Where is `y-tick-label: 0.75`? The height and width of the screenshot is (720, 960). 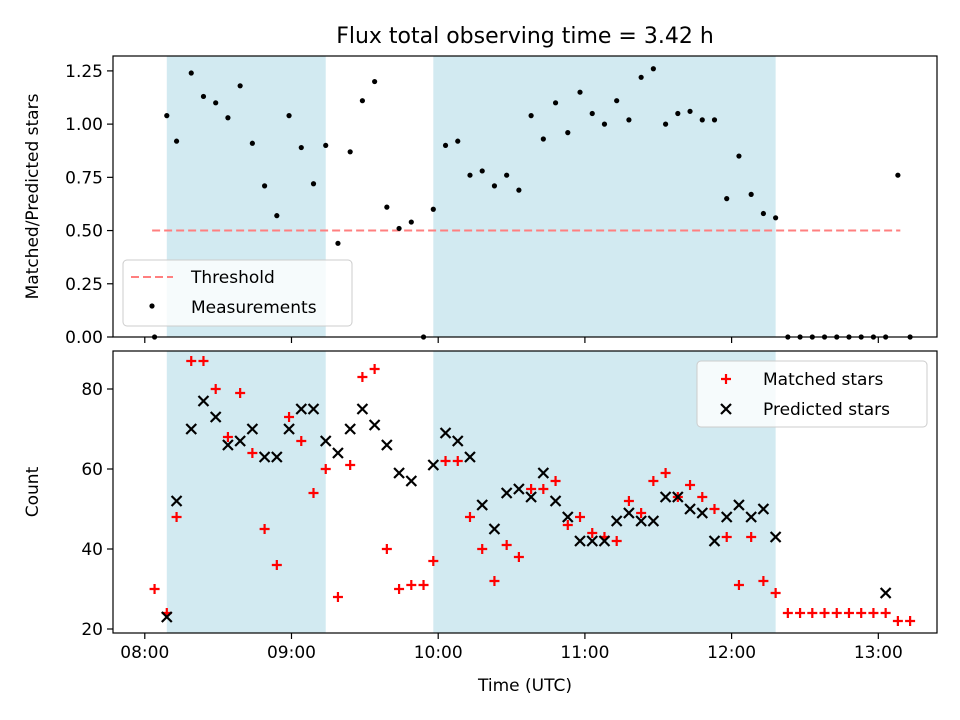
y-tick-label: 0.75 is located at coordinates (84, 178).